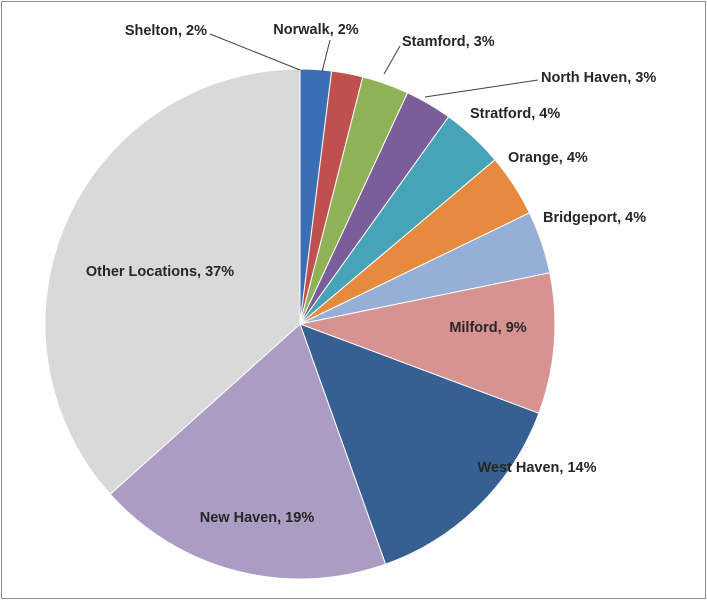 The image size is (707, 600). Describe the element at coordinates (160, 272) in the screenshot. I see `data-label: Other Locations, 37%` at that location.